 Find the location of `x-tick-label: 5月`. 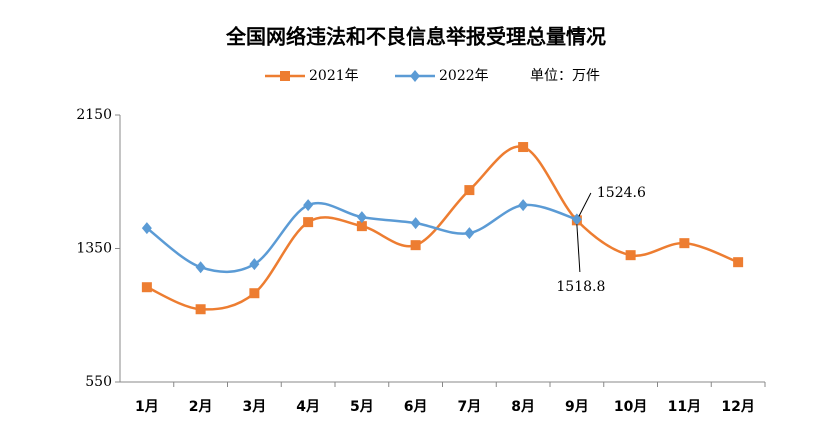

x-tick-label: 5月 is located at coordinates (362, 407).